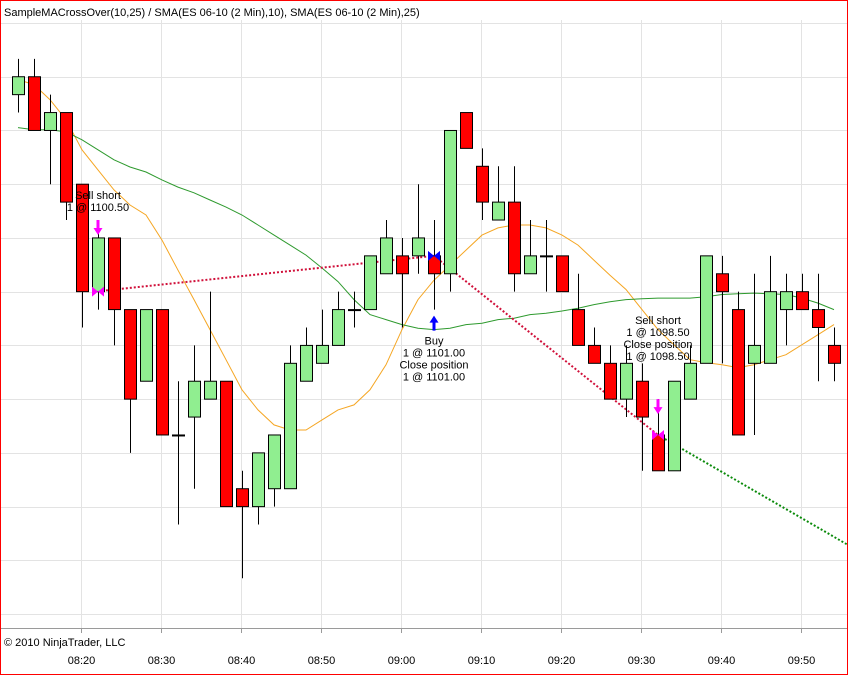 The width and height of the screenshot is (848, 675). I want to click on x-tick-label: 09:50, so click(802, 661).